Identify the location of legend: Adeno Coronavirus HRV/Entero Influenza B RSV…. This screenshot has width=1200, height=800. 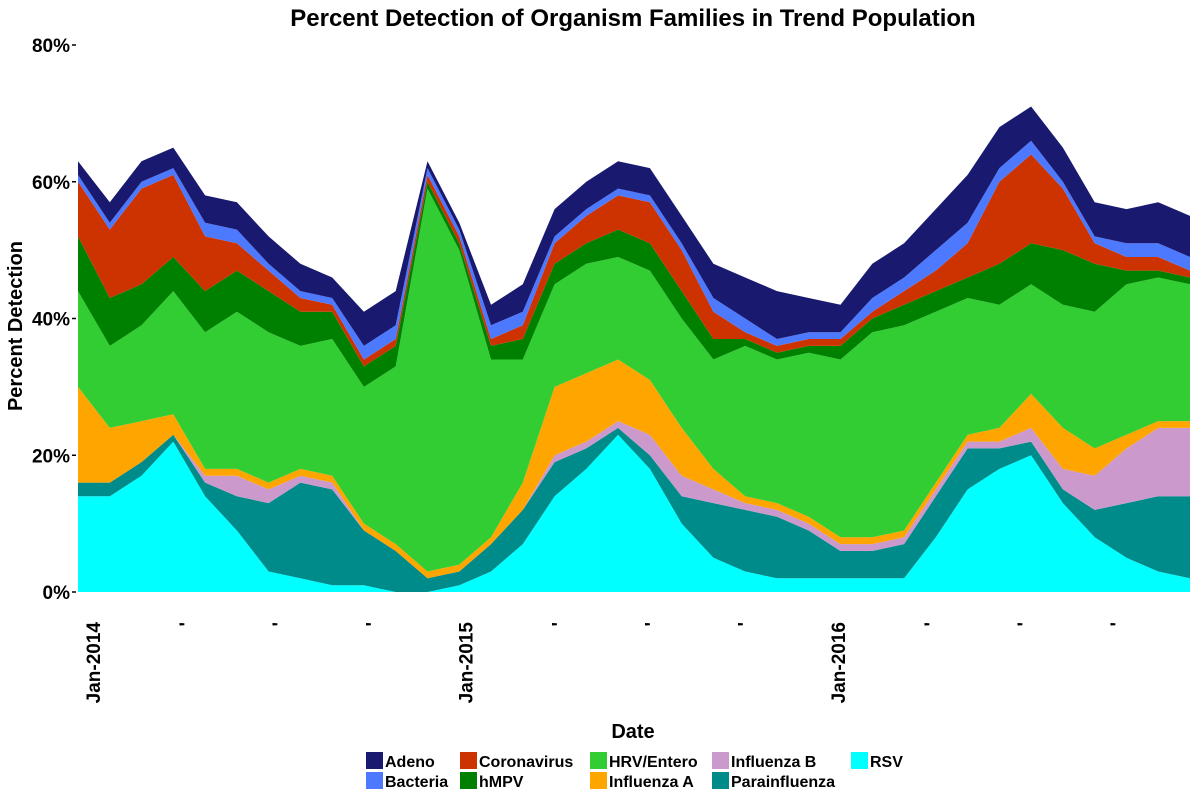
(634, 771).